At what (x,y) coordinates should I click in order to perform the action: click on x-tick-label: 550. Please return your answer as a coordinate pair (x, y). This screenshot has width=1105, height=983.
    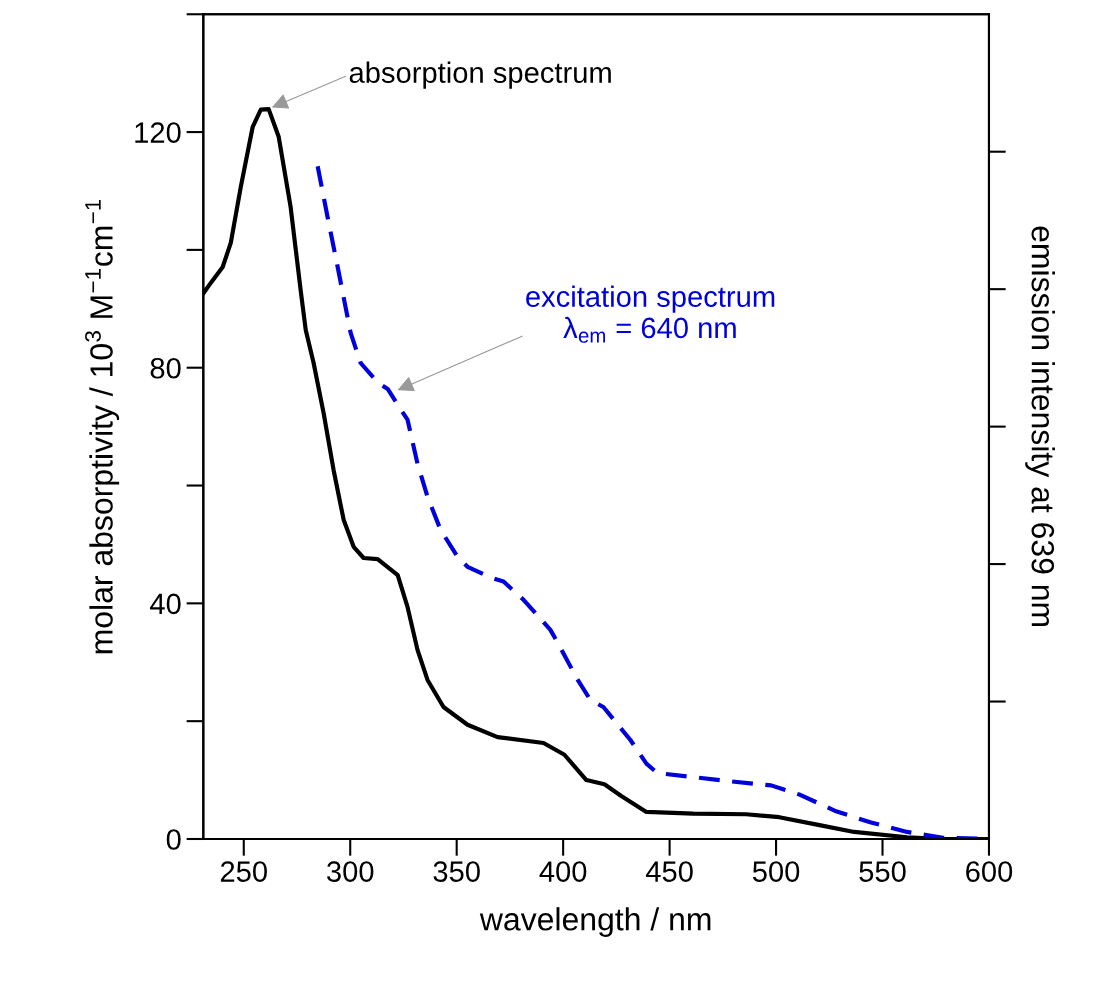
    Looking at the image, I should click on (882, 871).